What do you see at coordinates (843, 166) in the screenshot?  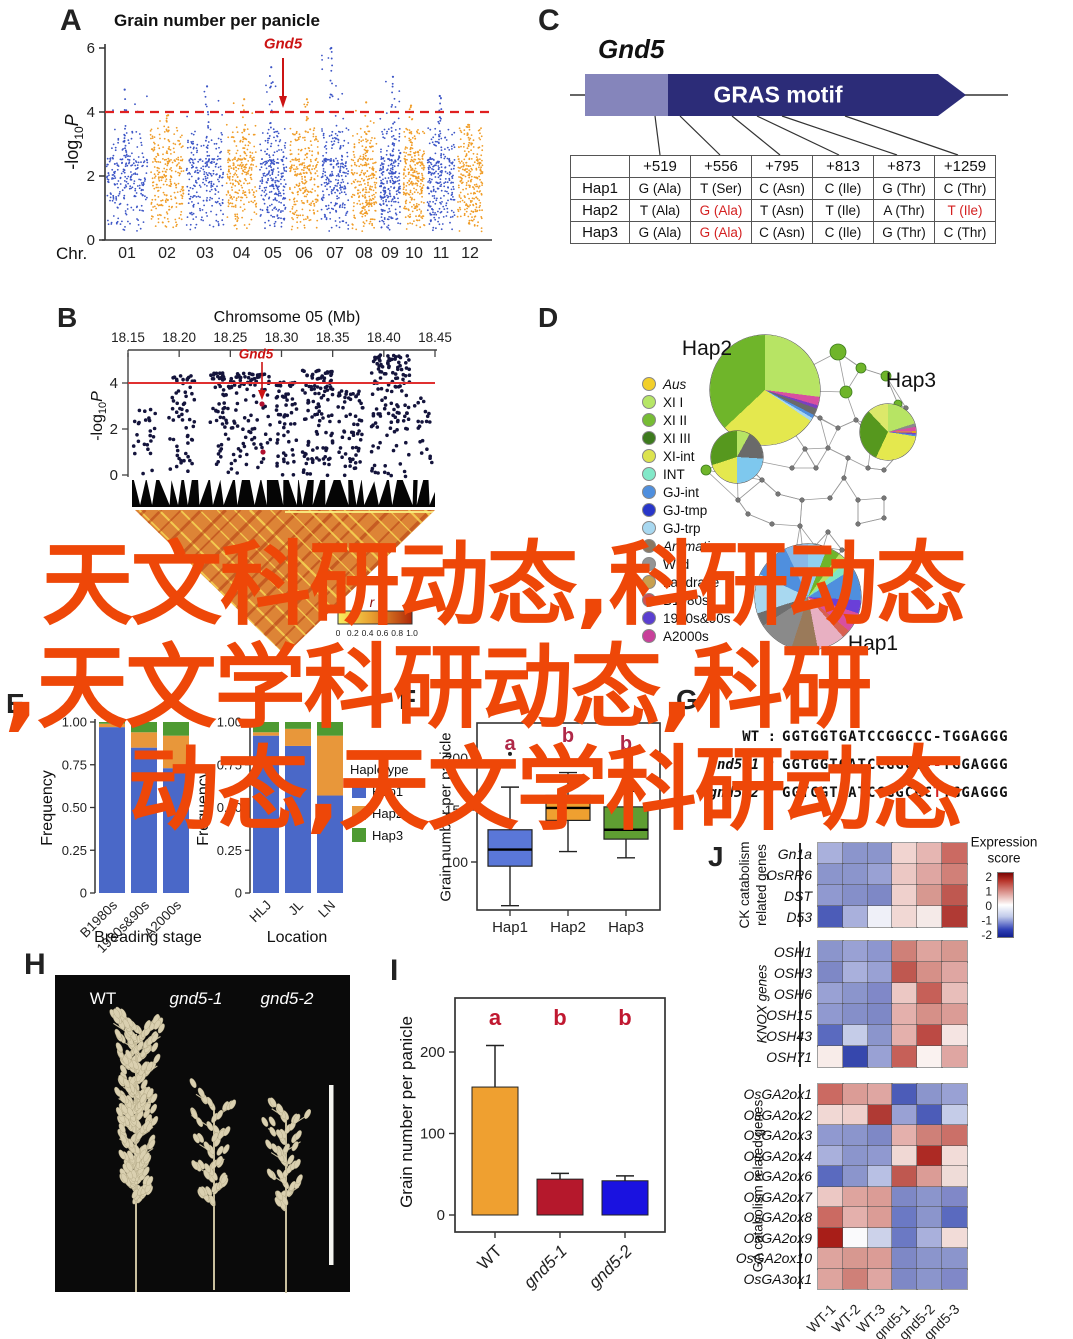 I see `snp-position: +813` at bounding box center [843, 166].